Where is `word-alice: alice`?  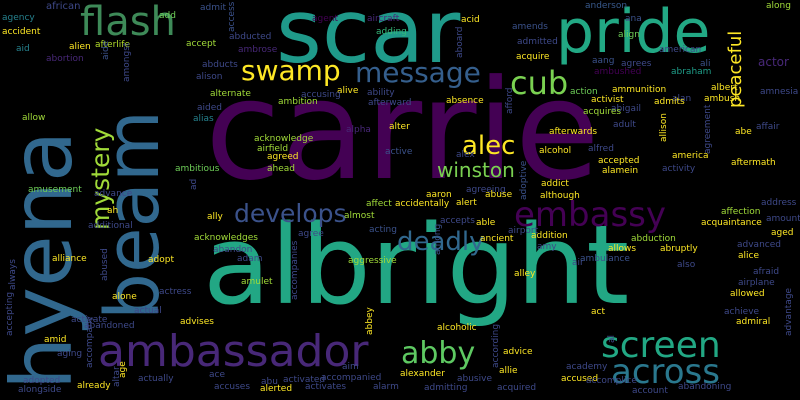
word-alice: alice is located at coordinates (749, 256).